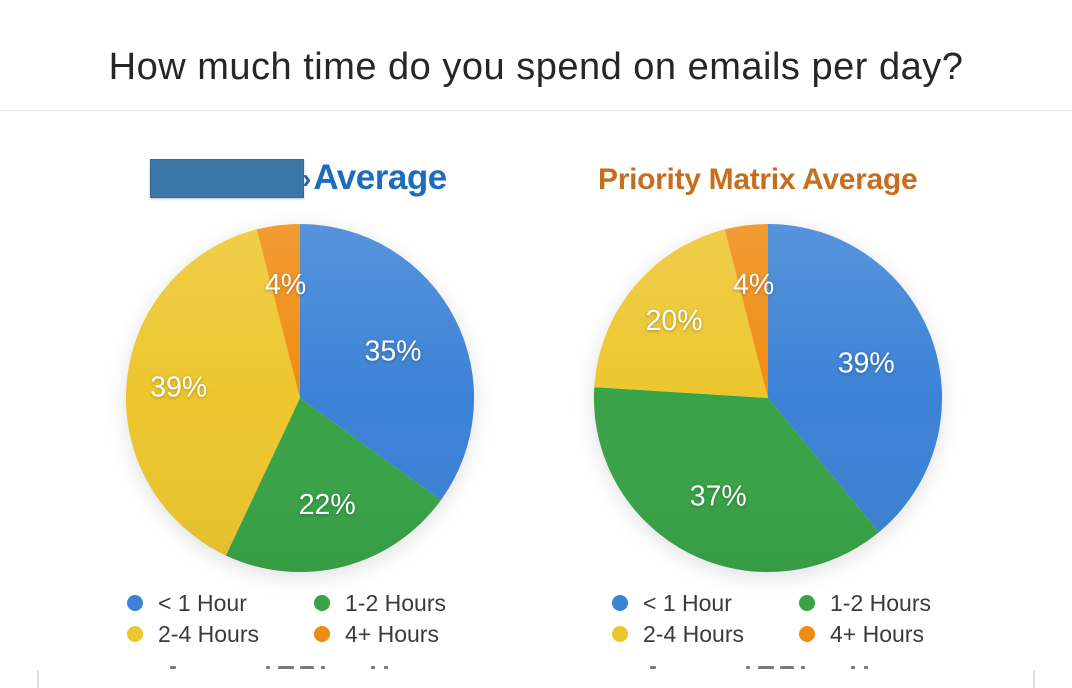  Describe the element at coordinates (718, 497) in the screenshot. I see `pie-slice-label: 37%` at that location.